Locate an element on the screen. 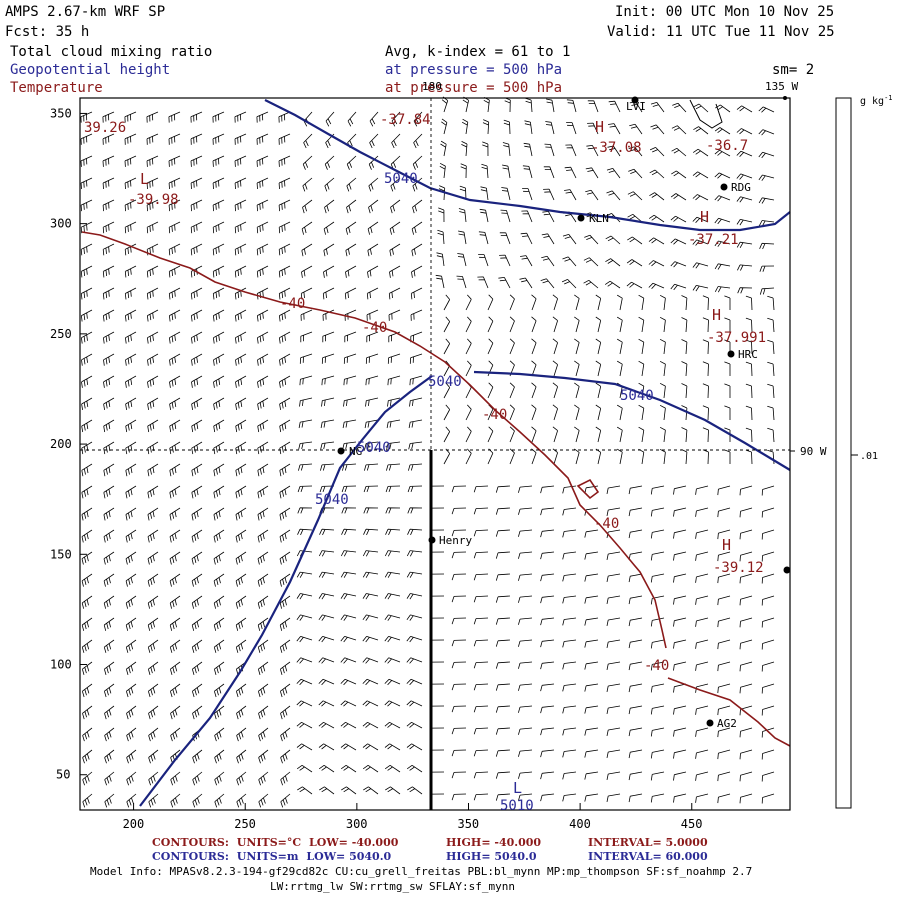 The height and width of the screenshot is (900, 900). station-label-ng: NG is located at coordinates (355, 451).